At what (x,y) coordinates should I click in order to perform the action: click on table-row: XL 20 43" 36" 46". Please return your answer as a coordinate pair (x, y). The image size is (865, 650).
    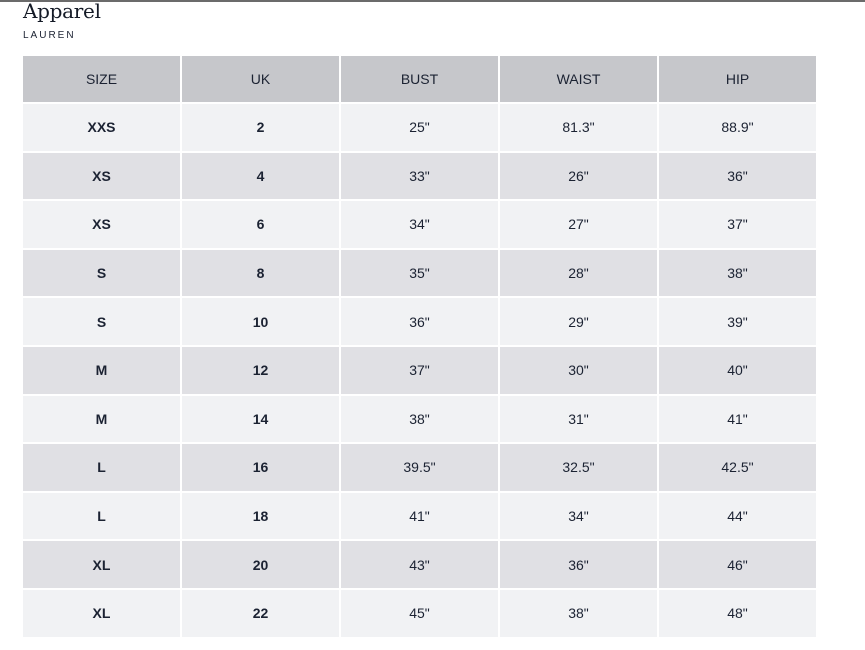
    Looking at the image, I should click on (419, 564).